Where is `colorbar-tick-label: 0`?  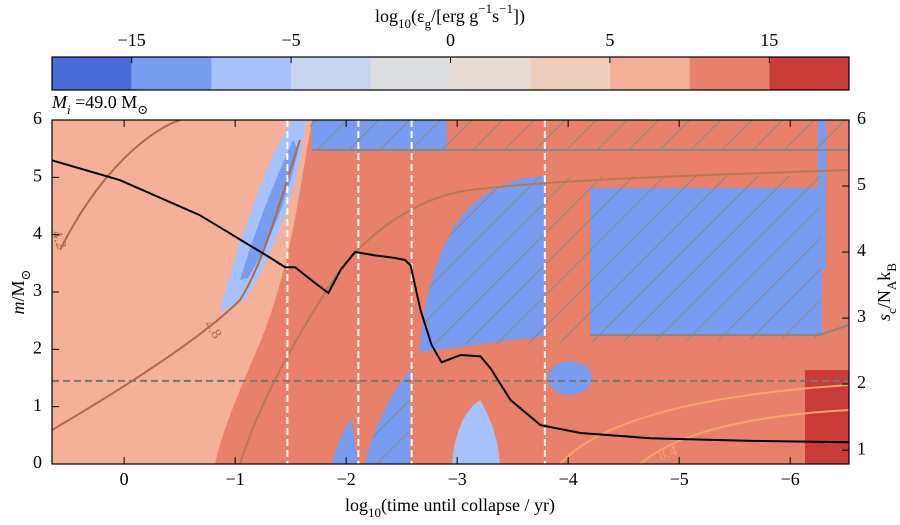 colorbar-tick-label: 0 is located at coordinates (450, 40).